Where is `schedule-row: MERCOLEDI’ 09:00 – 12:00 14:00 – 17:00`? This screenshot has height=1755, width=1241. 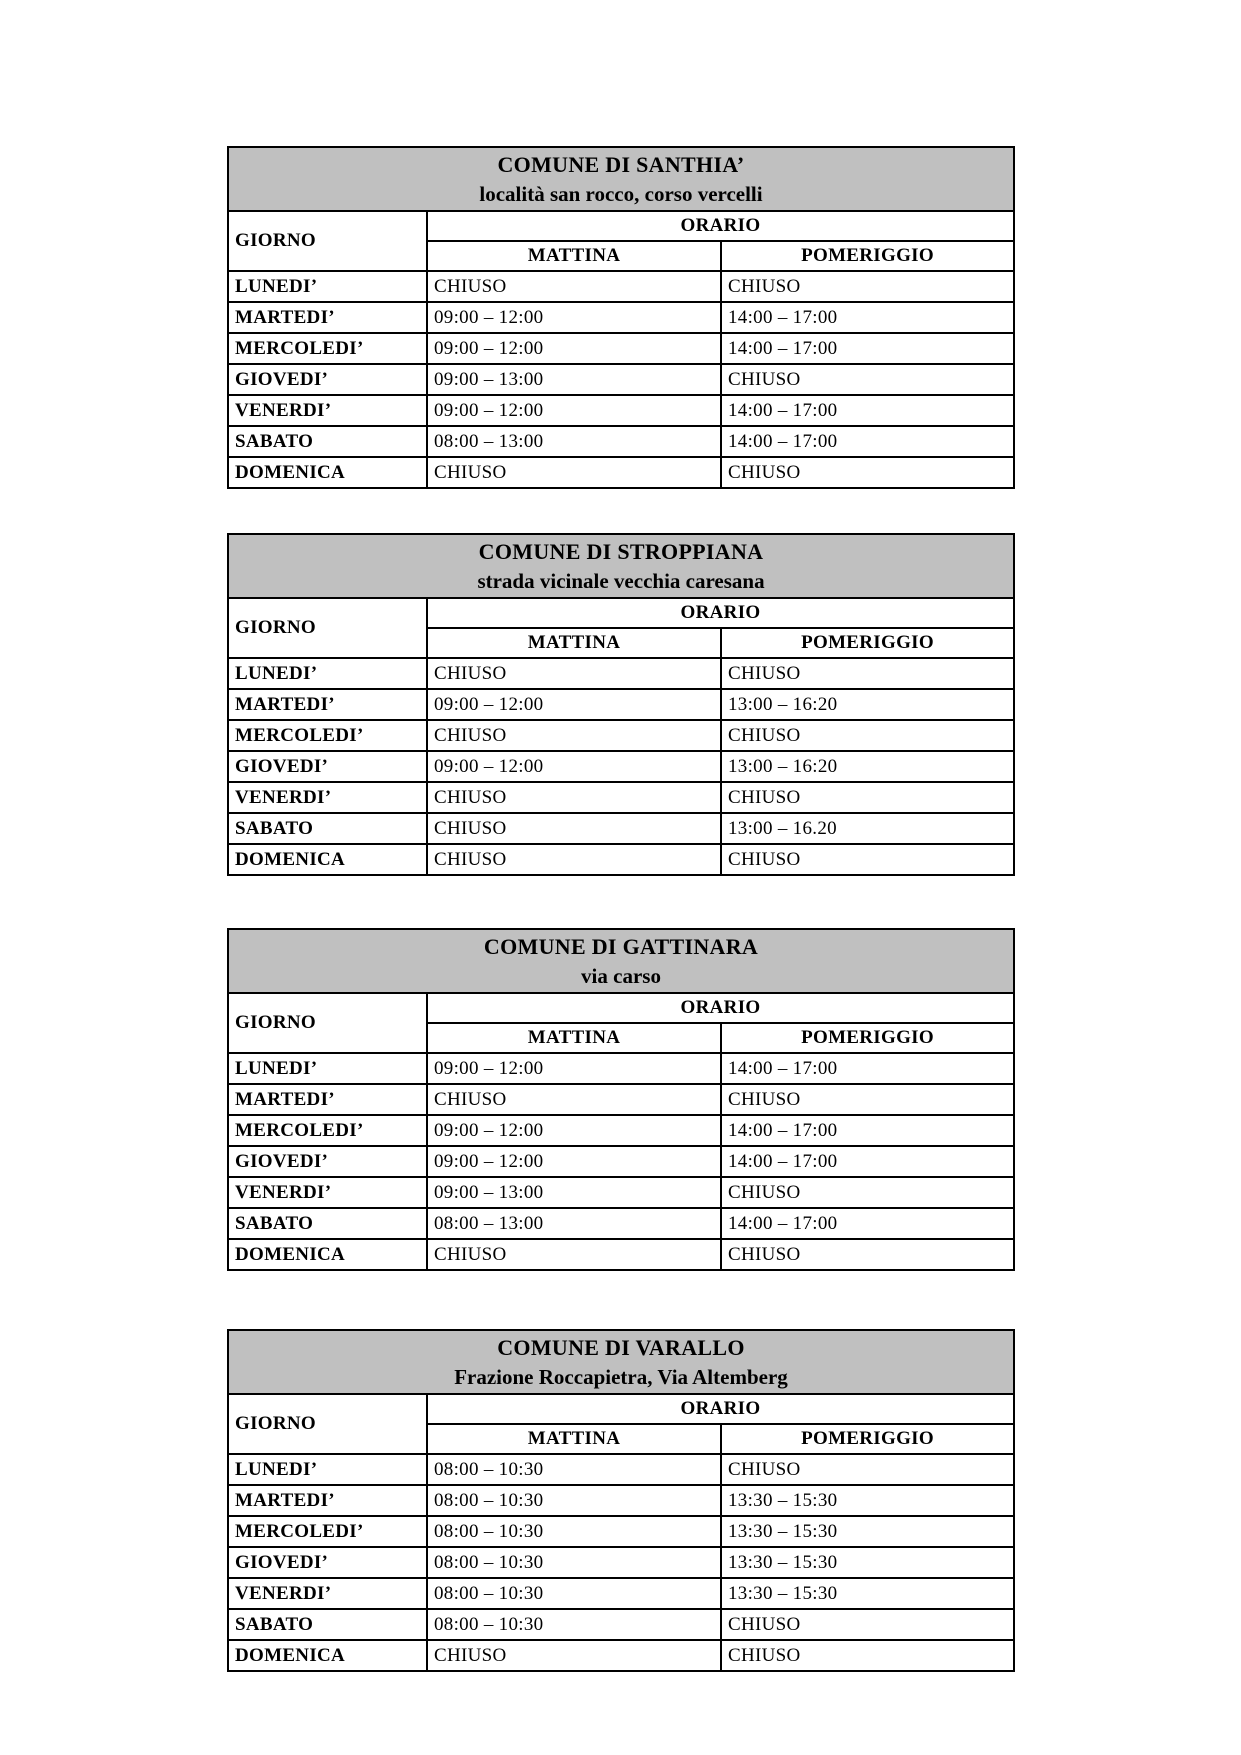 schedule-row: MERCOLEDI’ 09:00 – 12:00 14:00 – 17:00 is located at coordinates (621, 1130).